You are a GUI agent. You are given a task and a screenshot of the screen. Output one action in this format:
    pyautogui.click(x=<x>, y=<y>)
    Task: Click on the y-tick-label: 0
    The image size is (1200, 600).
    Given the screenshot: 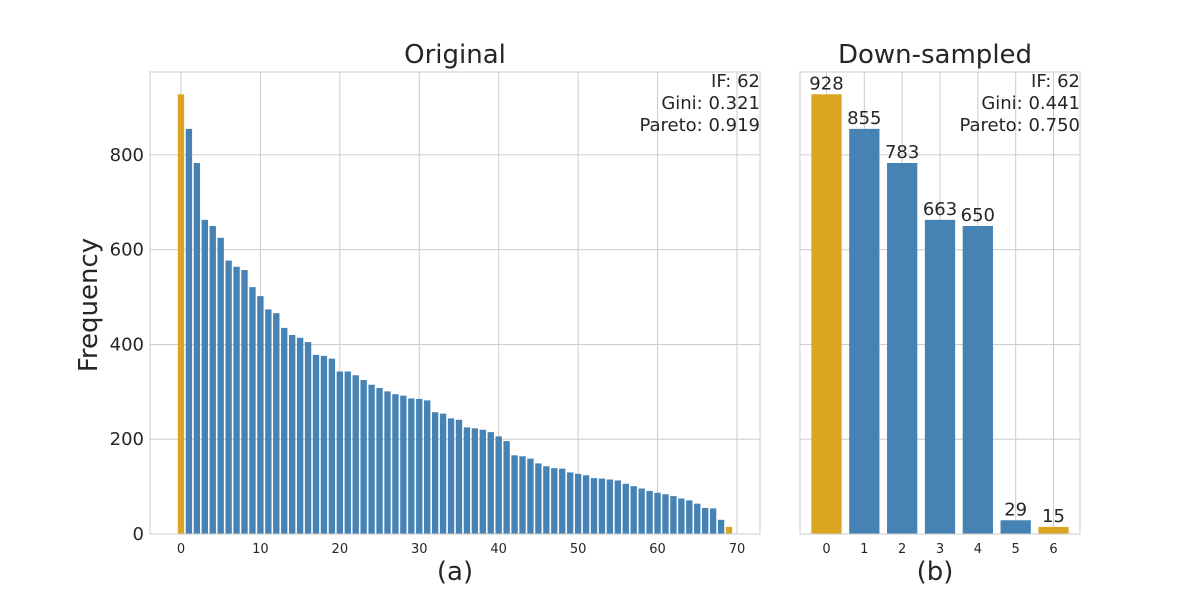 What is the action you would take?
    pyautogui.click(x=138, y=534)
    